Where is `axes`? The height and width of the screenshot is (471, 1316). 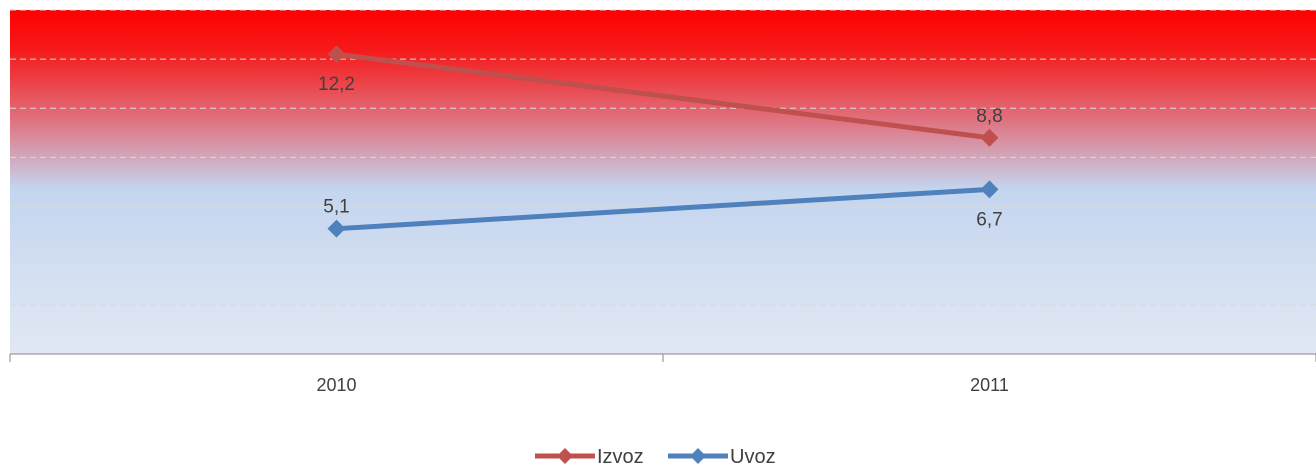 axes is located at coordinates (662, 357).